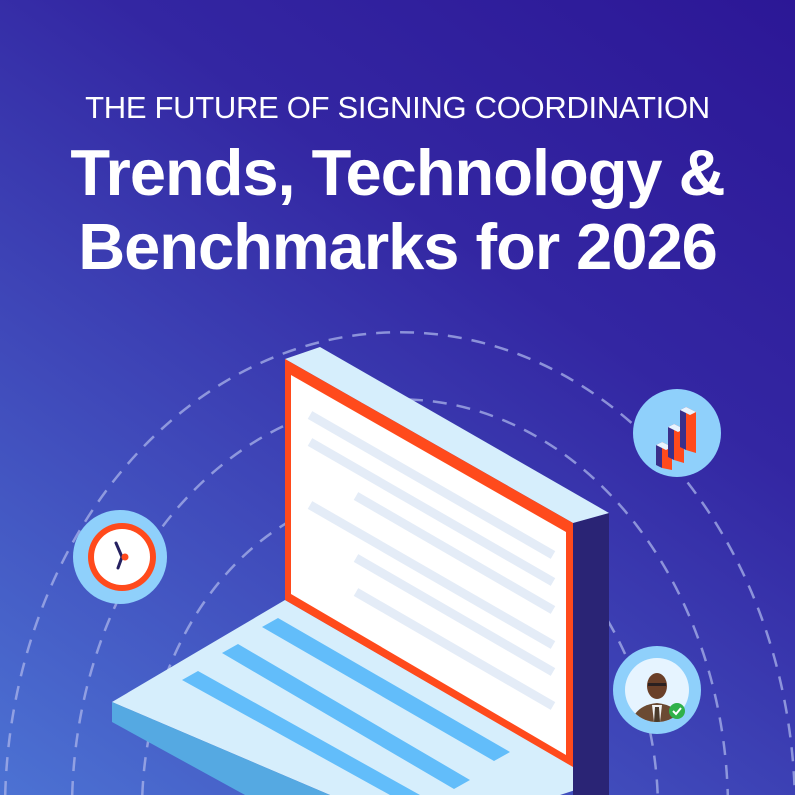 Image resolution: width=795 pixels, height=795 pixels. I want to click on clock-icon, so click(120, 557).